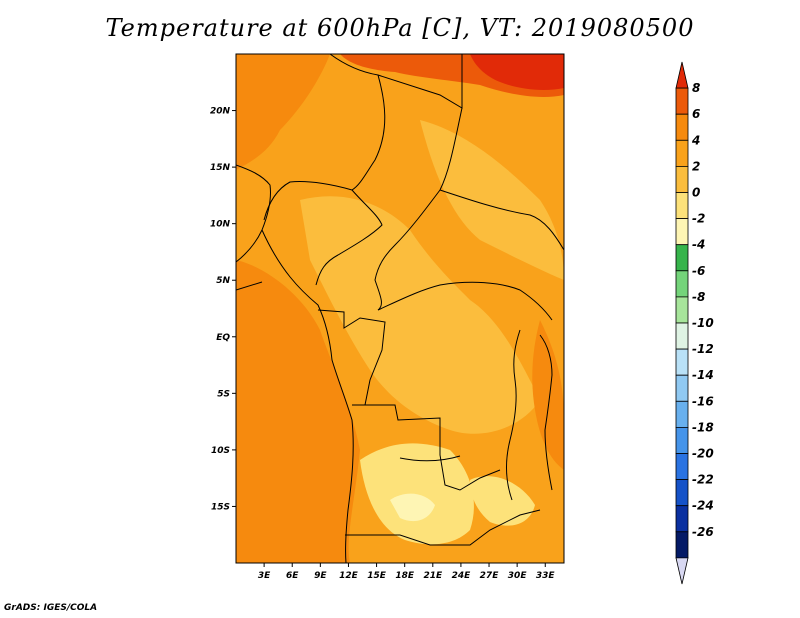  What do you see at coordinates (223, 309) in the screenshot?
I see `latitude-axis: 20N 15N 10N 5N EQ 5S 10S 15S` at bounding box center [223, 309].